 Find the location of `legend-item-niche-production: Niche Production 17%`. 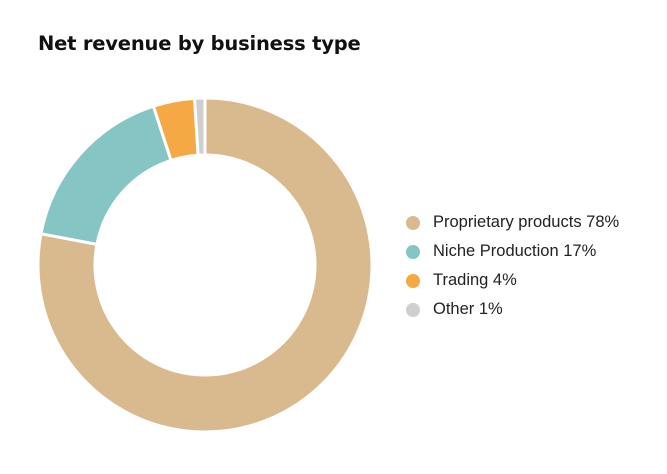

legend-item-niche-production: Niche Production 17% is located at coordinates (512, 251).